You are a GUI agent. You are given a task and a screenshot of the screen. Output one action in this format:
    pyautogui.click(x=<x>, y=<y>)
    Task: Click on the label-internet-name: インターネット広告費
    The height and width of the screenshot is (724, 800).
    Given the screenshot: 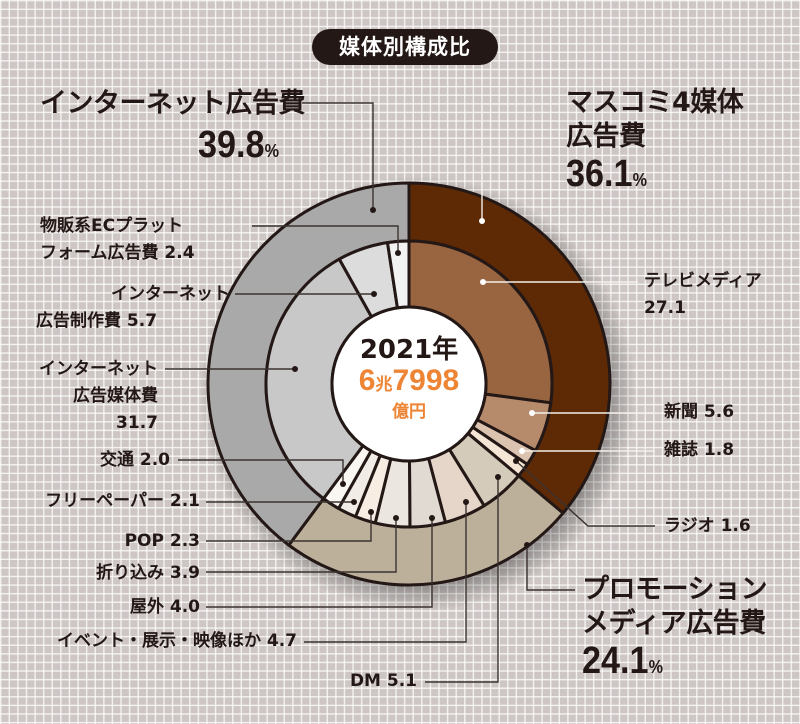 What is the action you would take?
    pyautogui.click(x=173, y=103)
    